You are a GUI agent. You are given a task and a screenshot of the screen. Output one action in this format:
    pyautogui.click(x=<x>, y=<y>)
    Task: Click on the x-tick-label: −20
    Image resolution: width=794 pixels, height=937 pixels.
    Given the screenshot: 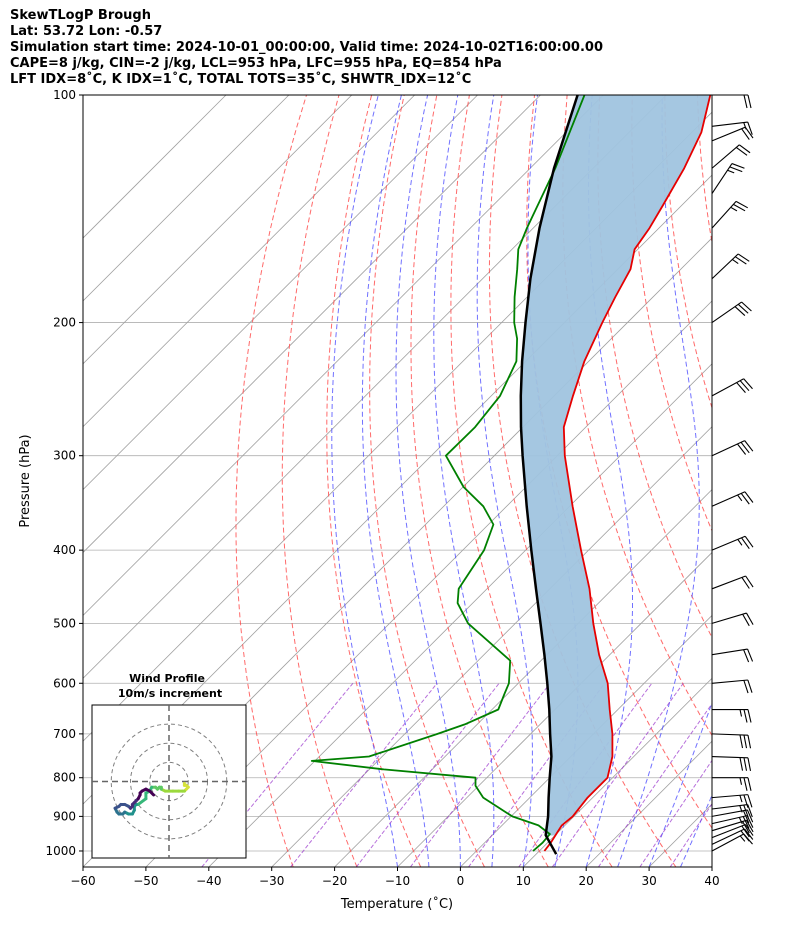 What is the action you would take?
    pyautogui.click(x=334, y=881)
    